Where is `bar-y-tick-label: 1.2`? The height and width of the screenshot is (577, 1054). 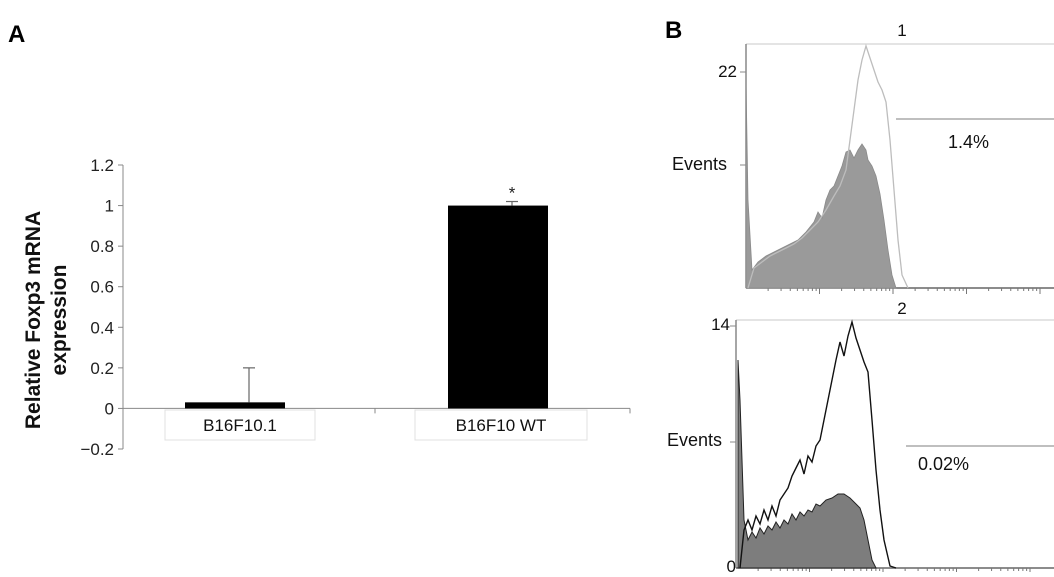
bar-y-tick-label: 1.2 is located at coordinates (102, 165).